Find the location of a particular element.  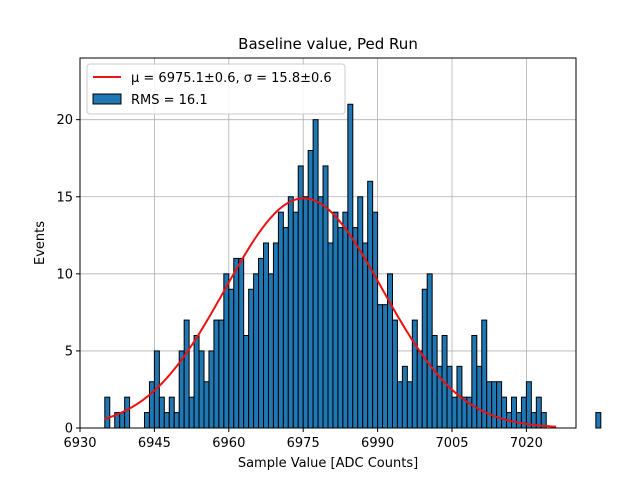

legend-histogram-swatch is located at coordinates (107, 99).